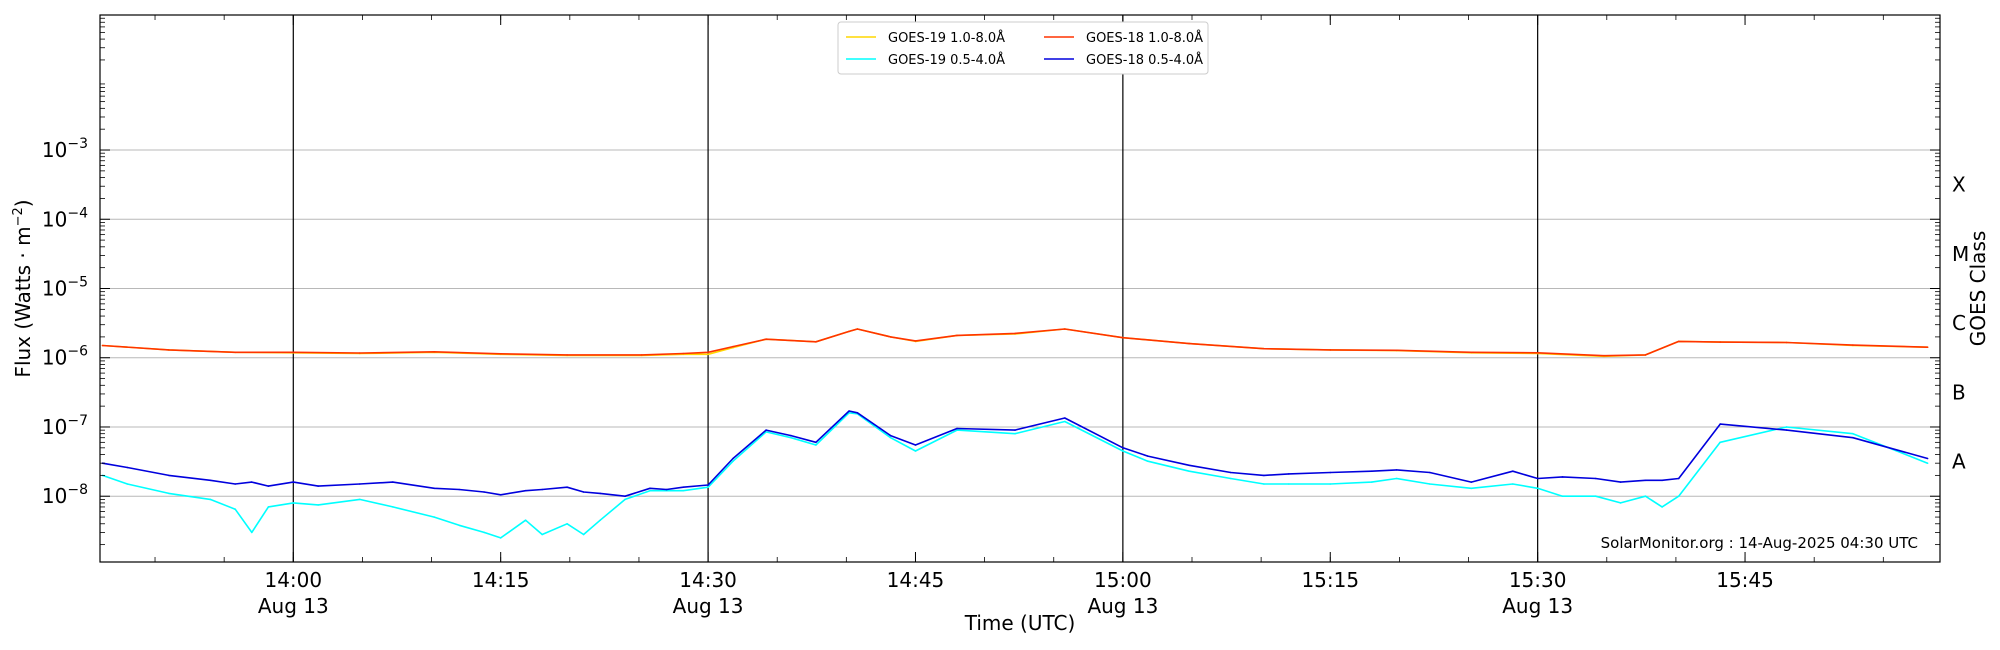 The width and height of the screenshot is (2000, 650). Describe the element at coordinates (293, 580) in the screenshot. I see `x-tick-label: 14:00` at that location.